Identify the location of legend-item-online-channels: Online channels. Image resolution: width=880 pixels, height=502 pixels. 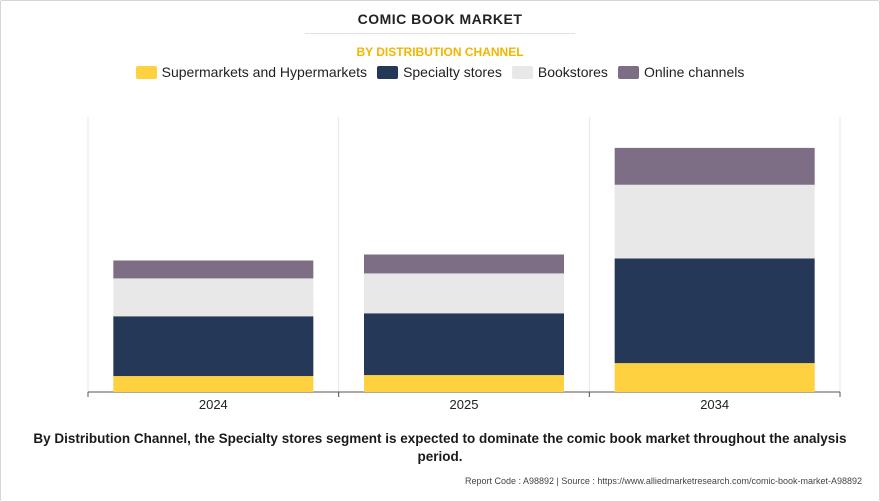
(681, 72).